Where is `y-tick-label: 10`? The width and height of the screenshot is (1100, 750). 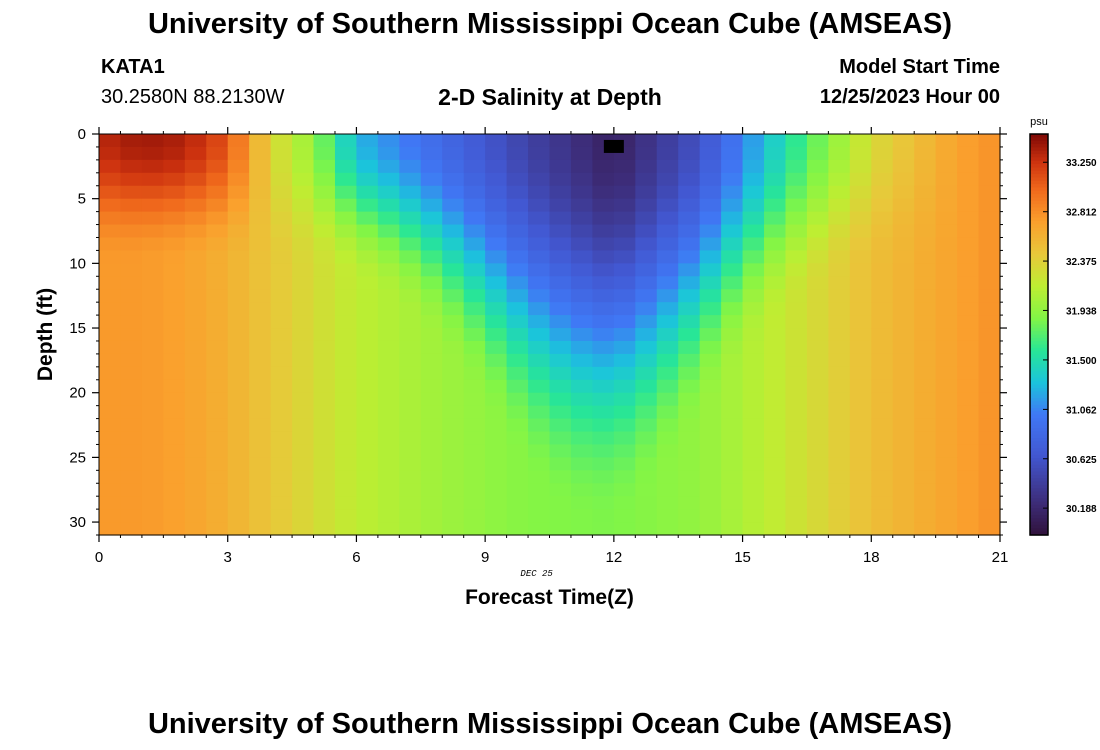 y-tick-label: 10 is located at coordinates (77, 263).